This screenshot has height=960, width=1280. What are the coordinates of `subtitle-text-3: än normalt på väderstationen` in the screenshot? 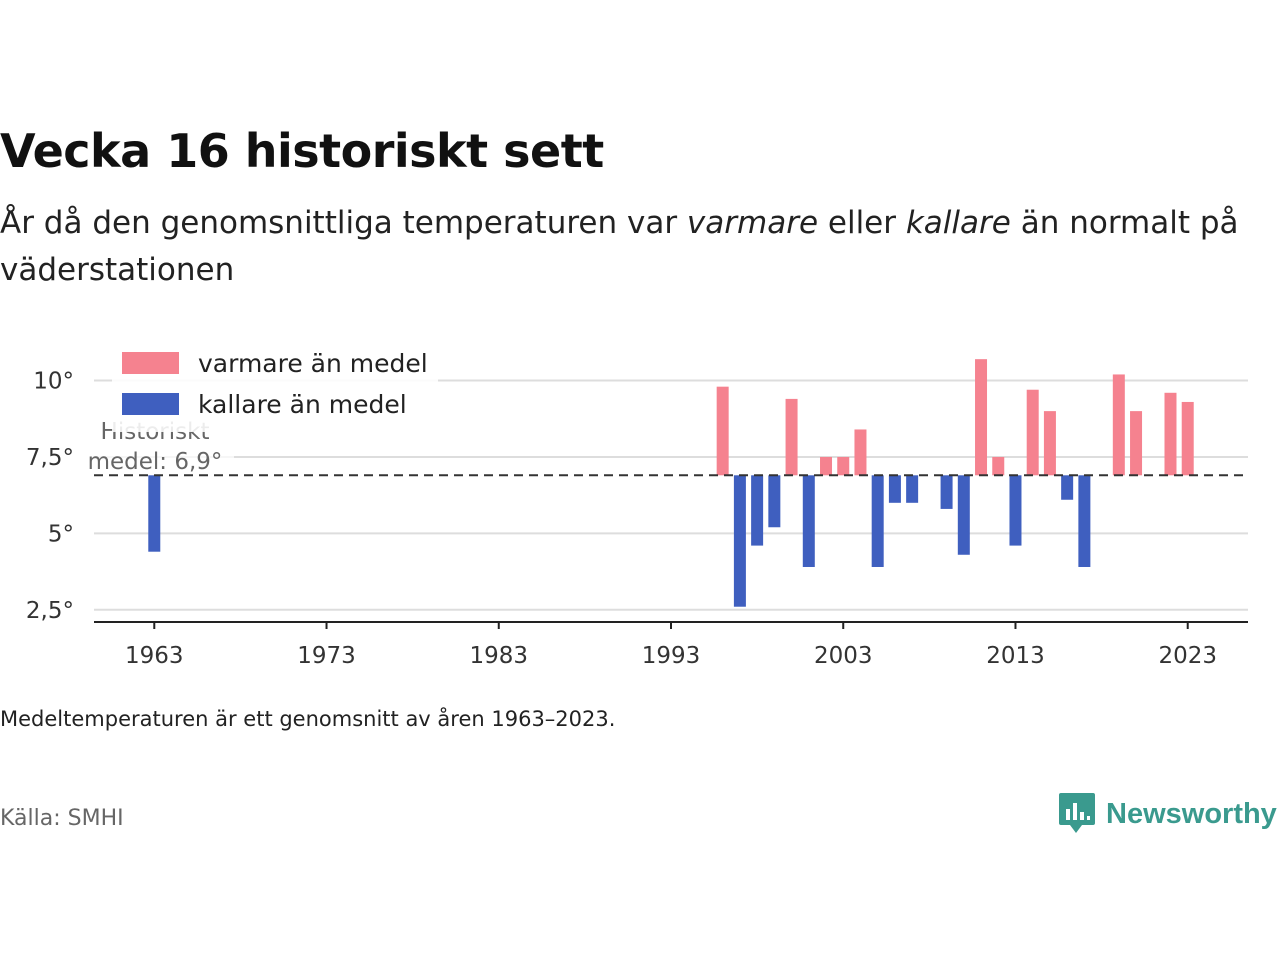 It's located at (619, 246).